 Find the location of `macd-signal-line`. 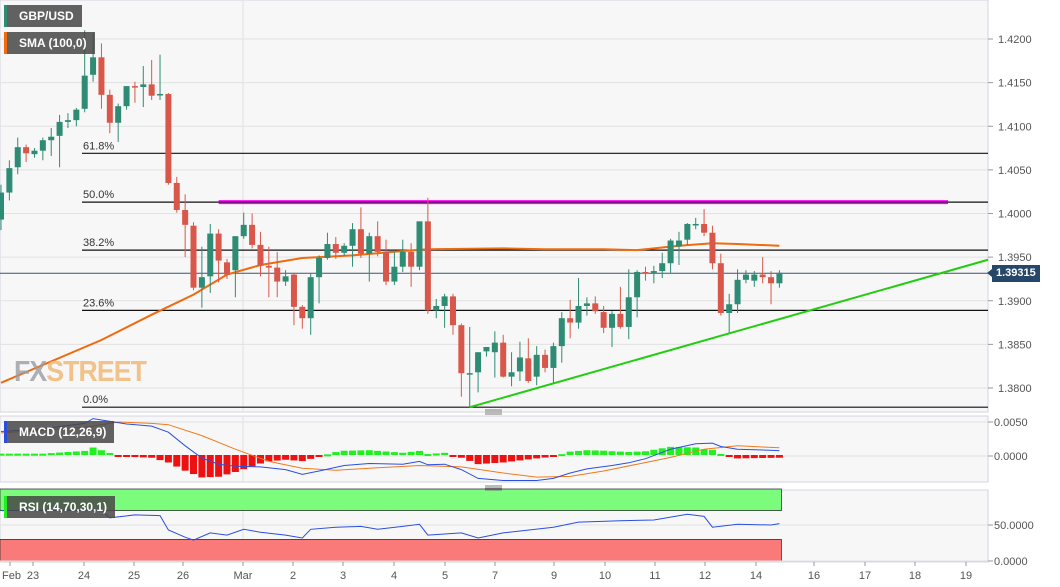

macd-signal-line is located at coordinates (390, 449).